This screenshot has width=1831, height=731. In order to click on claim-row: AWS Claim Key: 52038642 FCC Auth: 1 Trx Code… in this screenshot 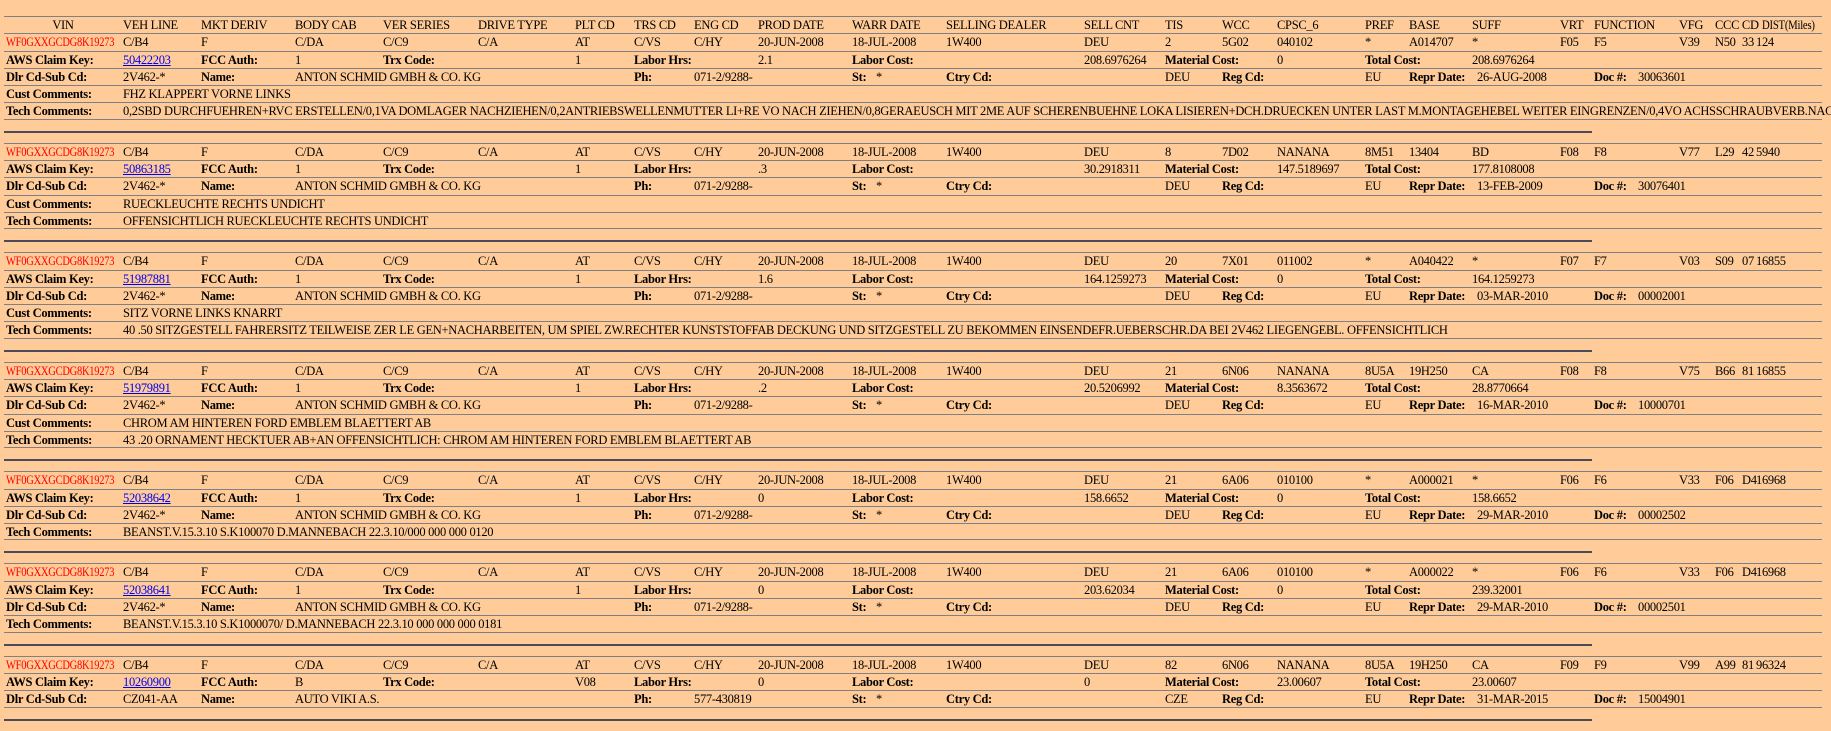, I will do `click(913, 497)`.